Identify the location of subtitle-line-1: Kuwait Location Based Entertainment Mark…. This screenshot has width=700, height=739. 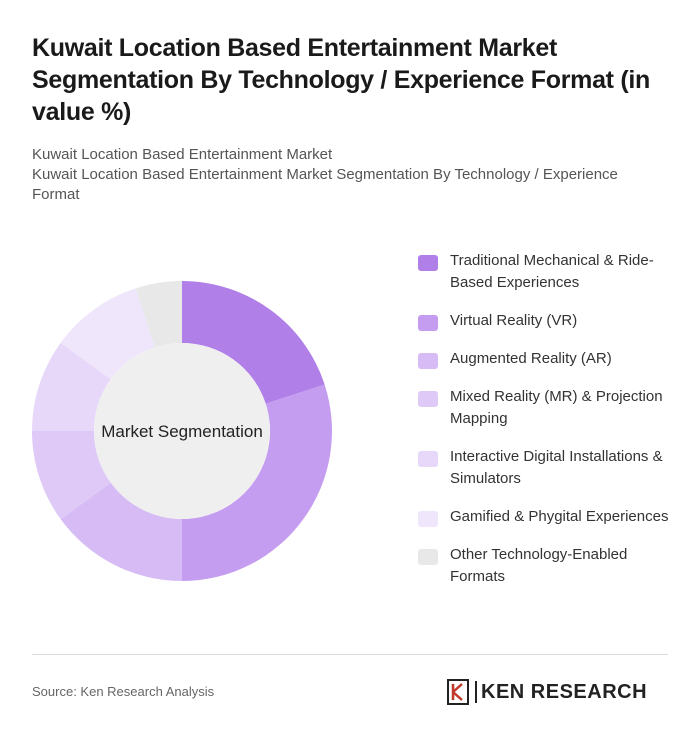
(182, 154).